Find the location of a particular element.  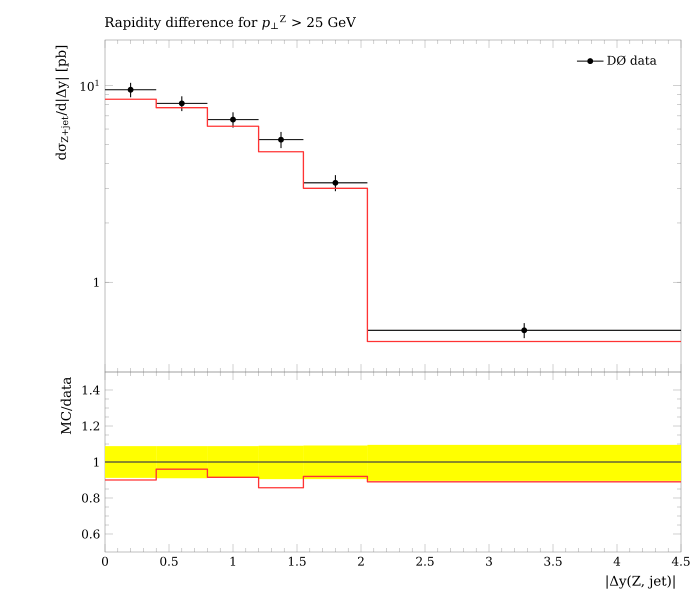

x-tick-label: 3.5 is located at coordinates (553, 561).